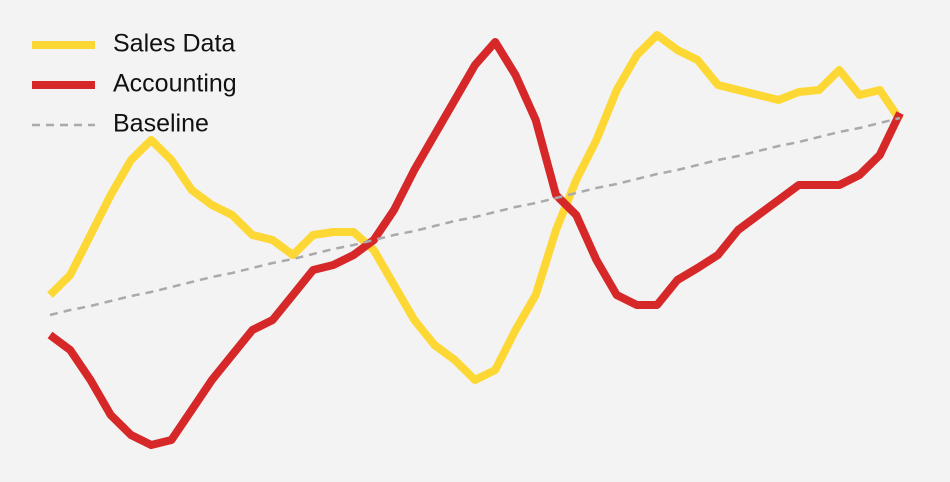  Describe the element at coordinates (174, 44) in the screenshot. I see `legend-label: Sales Data` at that location.